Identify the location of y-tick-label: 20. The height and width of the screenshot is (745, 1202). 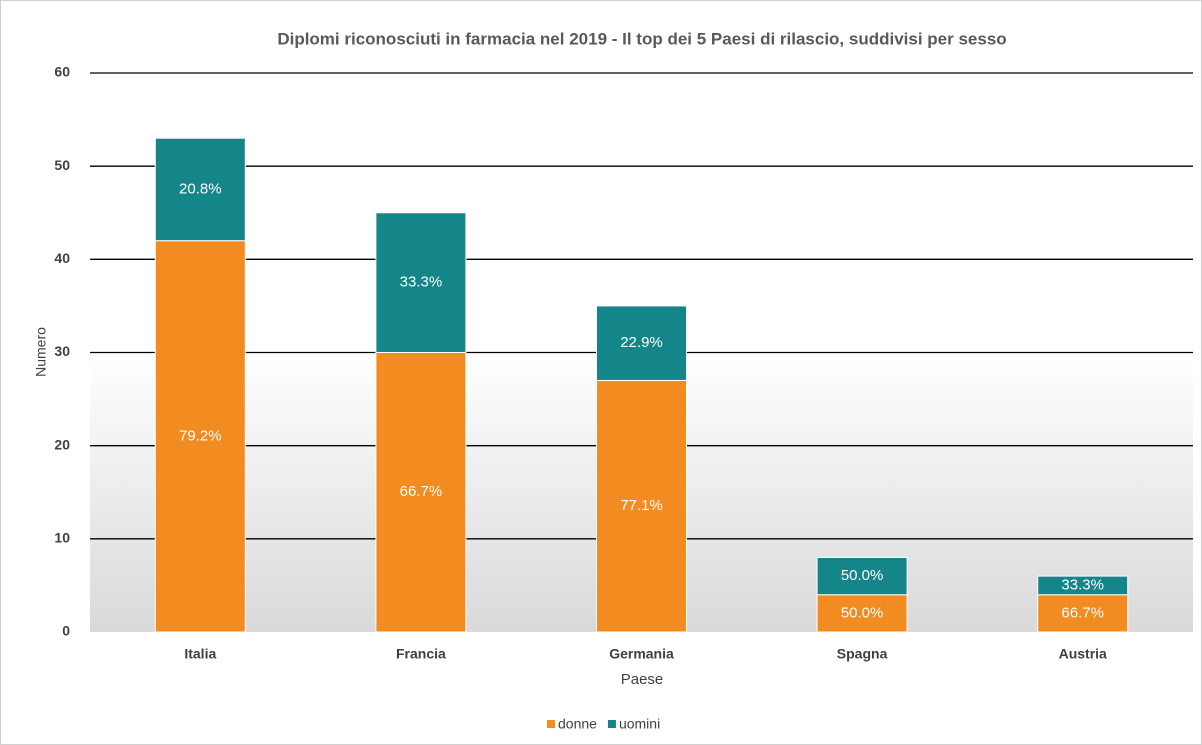
(62, 444).